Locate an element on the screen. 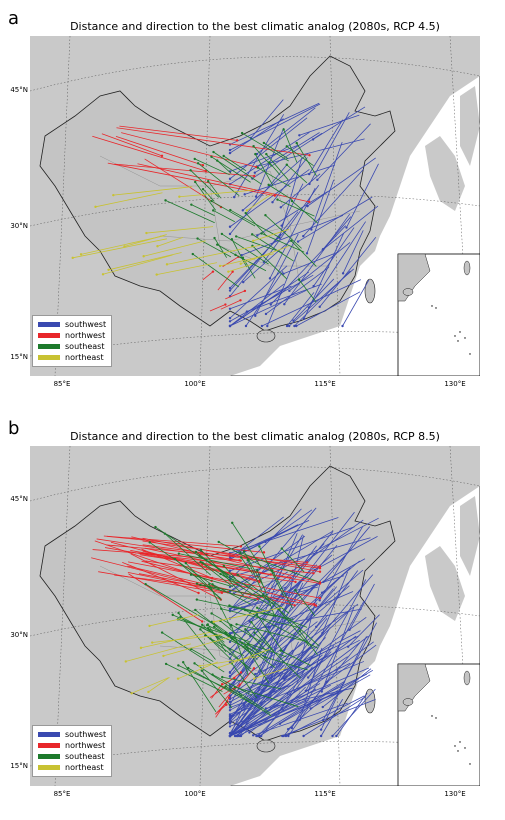  legend-label: southeast is located at coordinates (85, 346).